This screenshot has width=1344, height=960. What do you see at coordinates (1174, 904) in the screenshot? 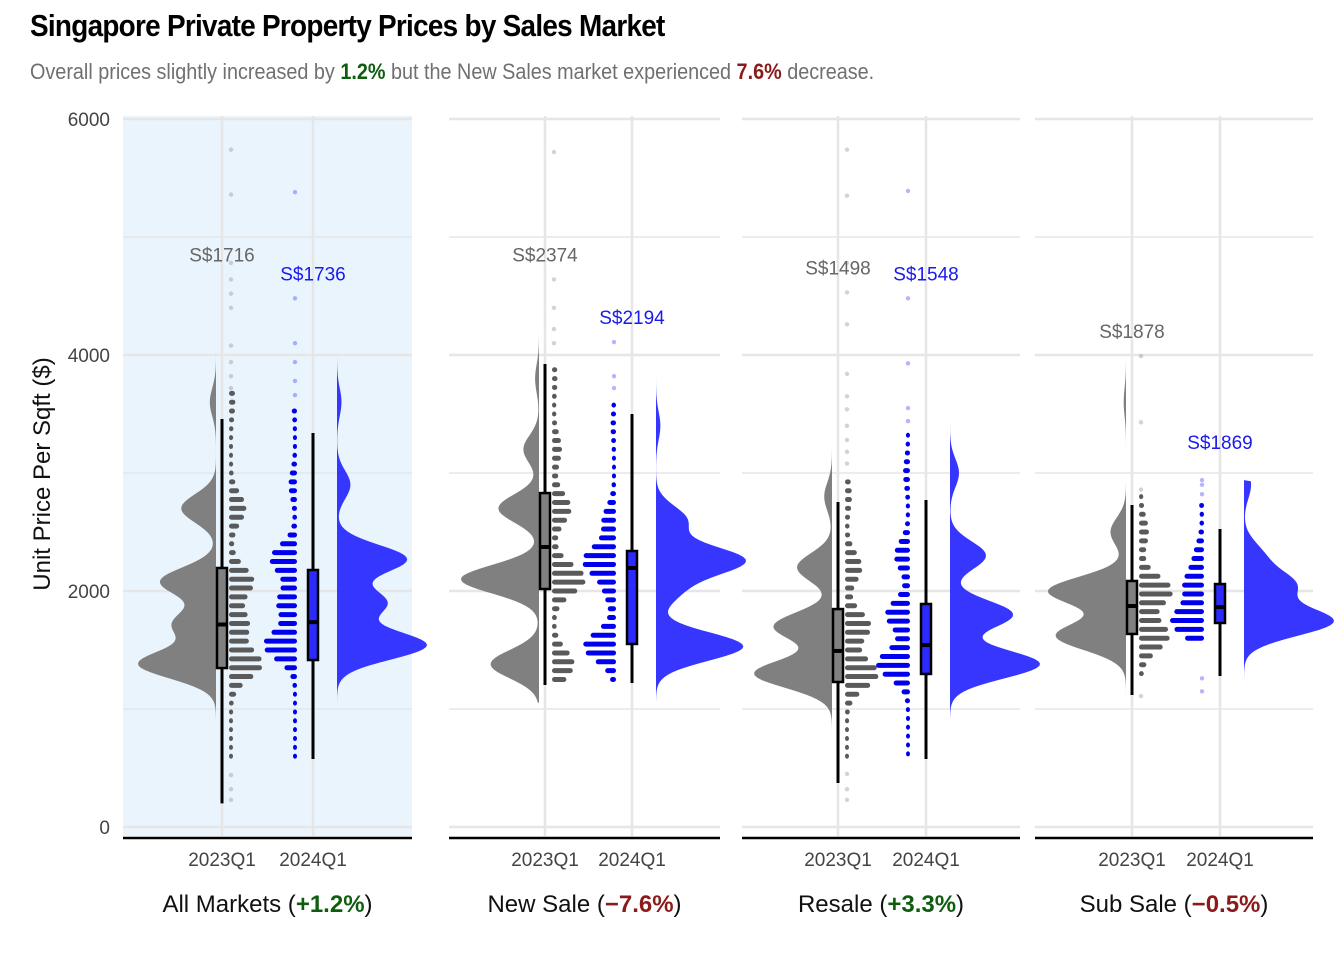
I see `panel-strip-label: Sub Sale (−0.5%)` at bounding box center [1174, 904].